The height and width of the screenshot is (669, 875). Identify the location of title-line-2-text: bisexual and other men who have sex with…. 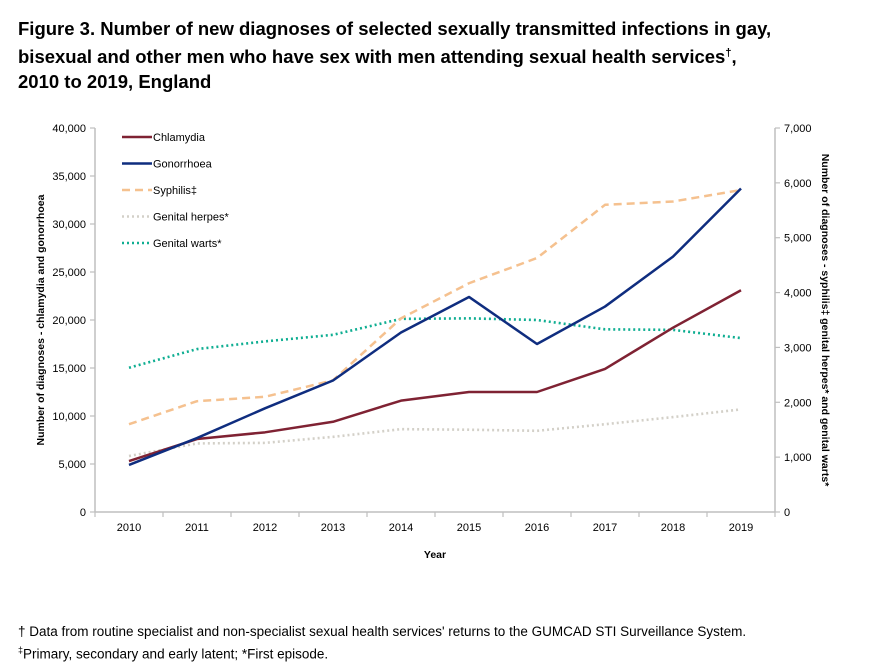
(372, 57).